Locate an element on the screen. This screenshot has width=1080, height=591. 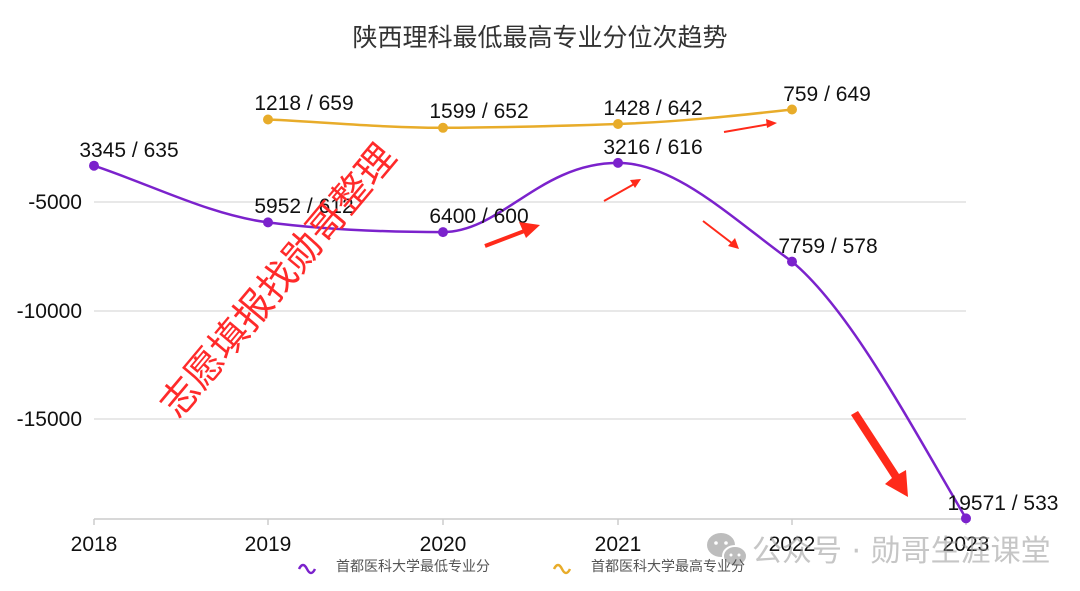
x-tick: 2023 is located at coordinates (966, 544).